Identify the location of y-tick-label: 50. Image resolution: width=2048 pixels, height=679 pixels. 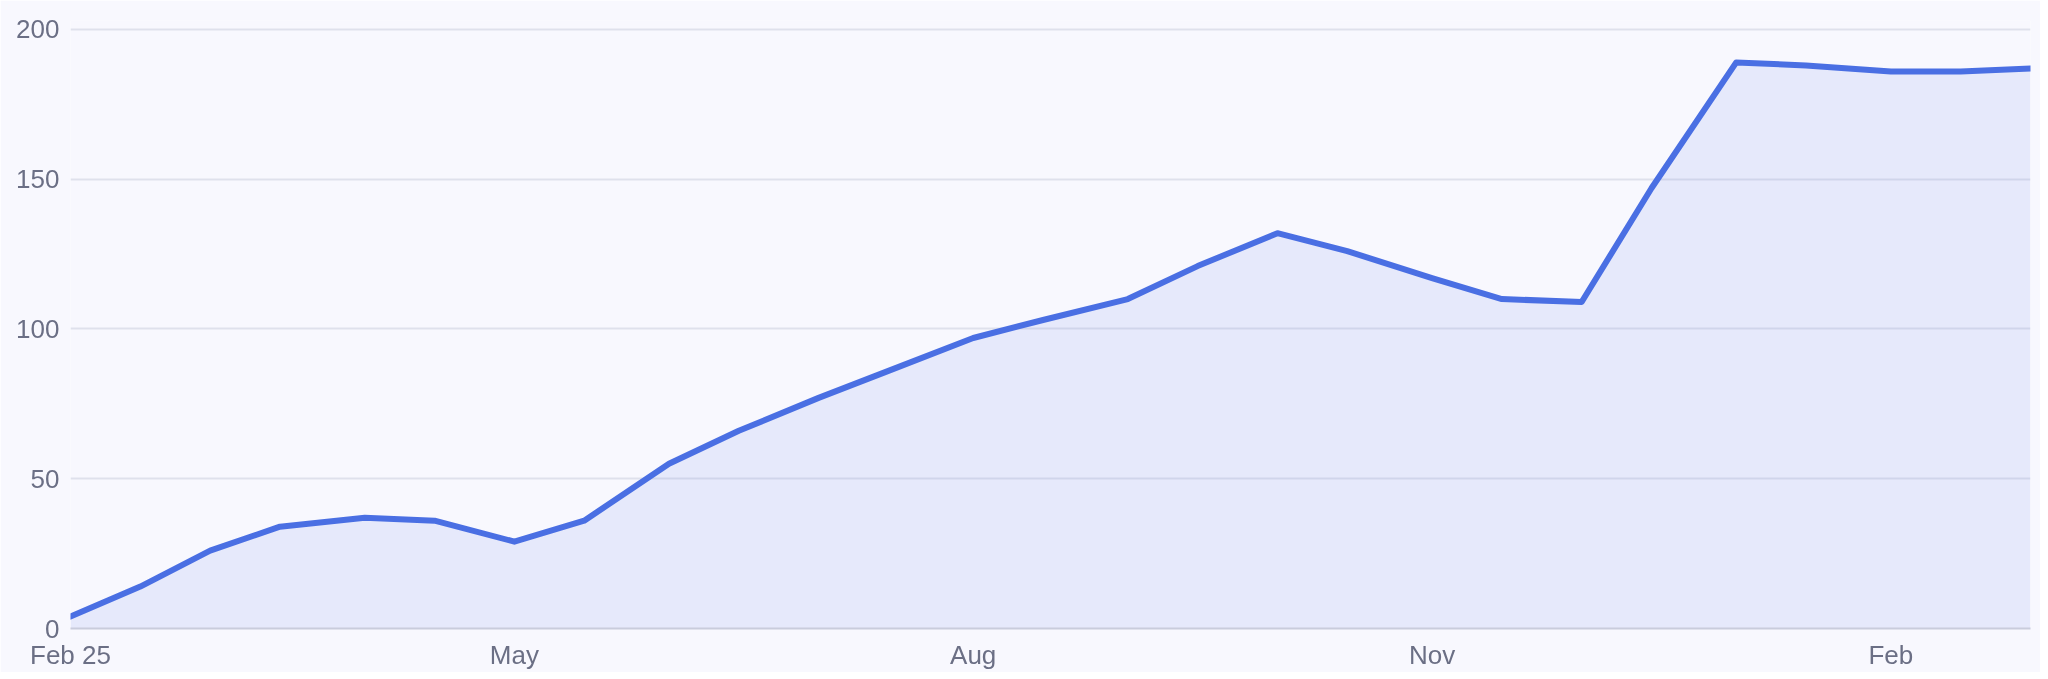
(45, 478).